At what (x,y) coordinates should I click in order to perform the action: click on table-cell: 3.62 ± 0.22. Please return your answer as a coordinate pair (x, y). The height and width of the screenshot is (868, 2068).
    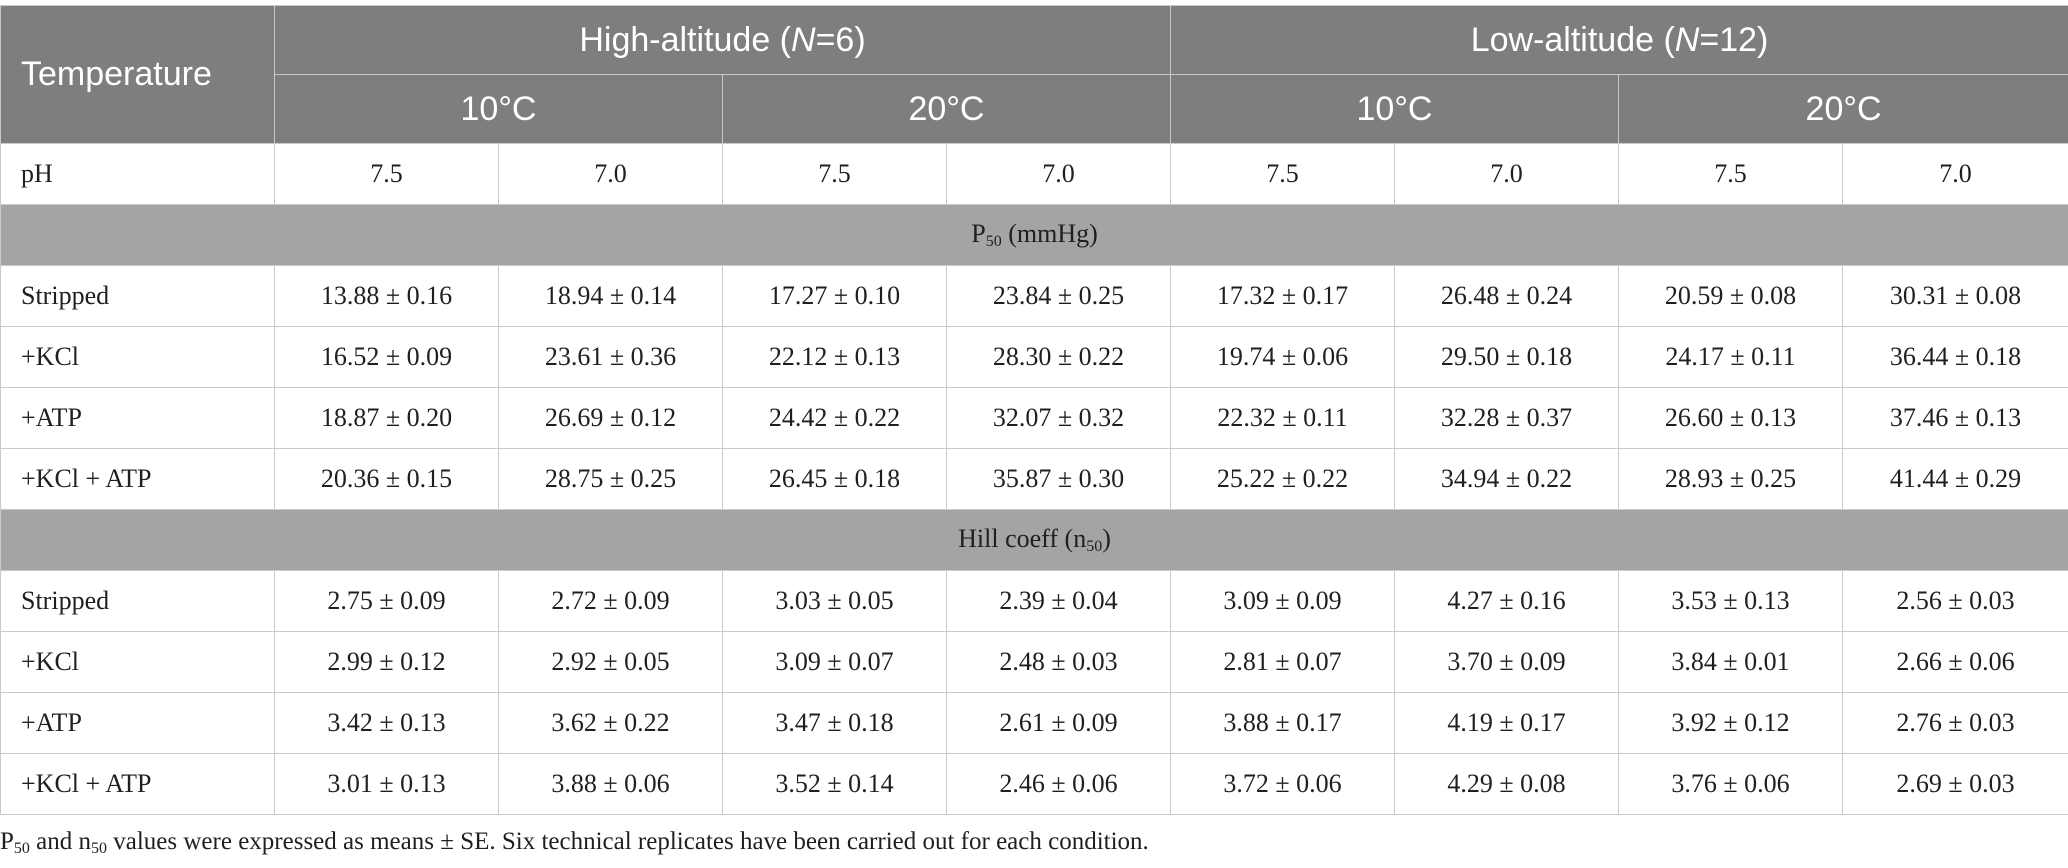
    Looking at the image, I should click on (610, 723).